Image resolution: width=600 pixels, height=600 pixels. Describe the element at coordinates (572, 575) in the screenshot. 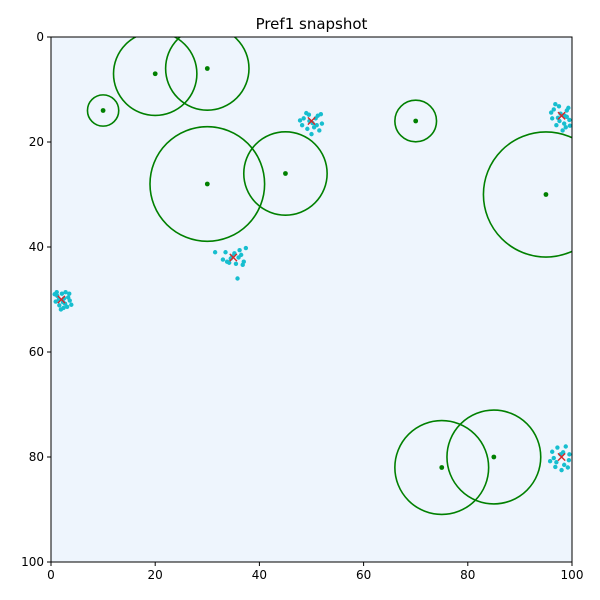

I see `x-tick-label: 100` at that location.